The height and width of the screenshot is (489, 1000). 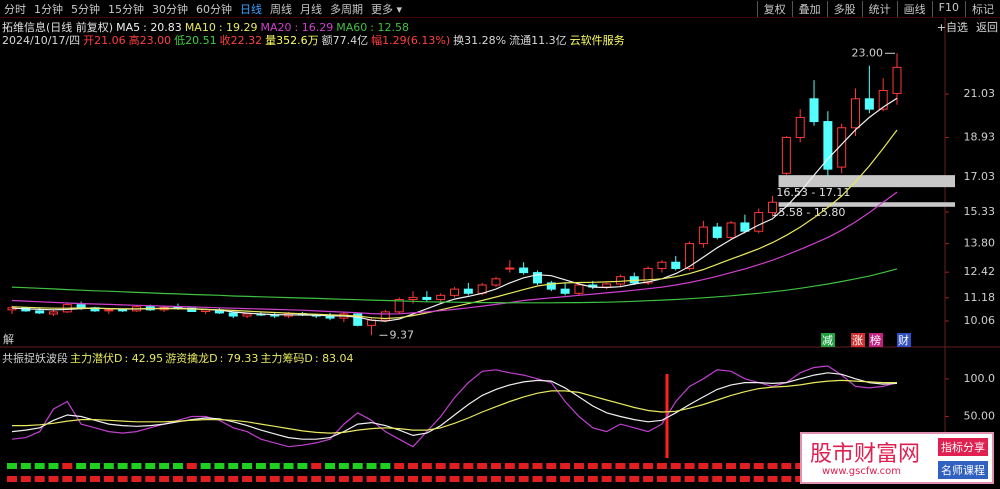 What do you see at coordinates (844, 8) in the screenshot?
I see `tool-button: 多股` at bounding box center [844, 8].